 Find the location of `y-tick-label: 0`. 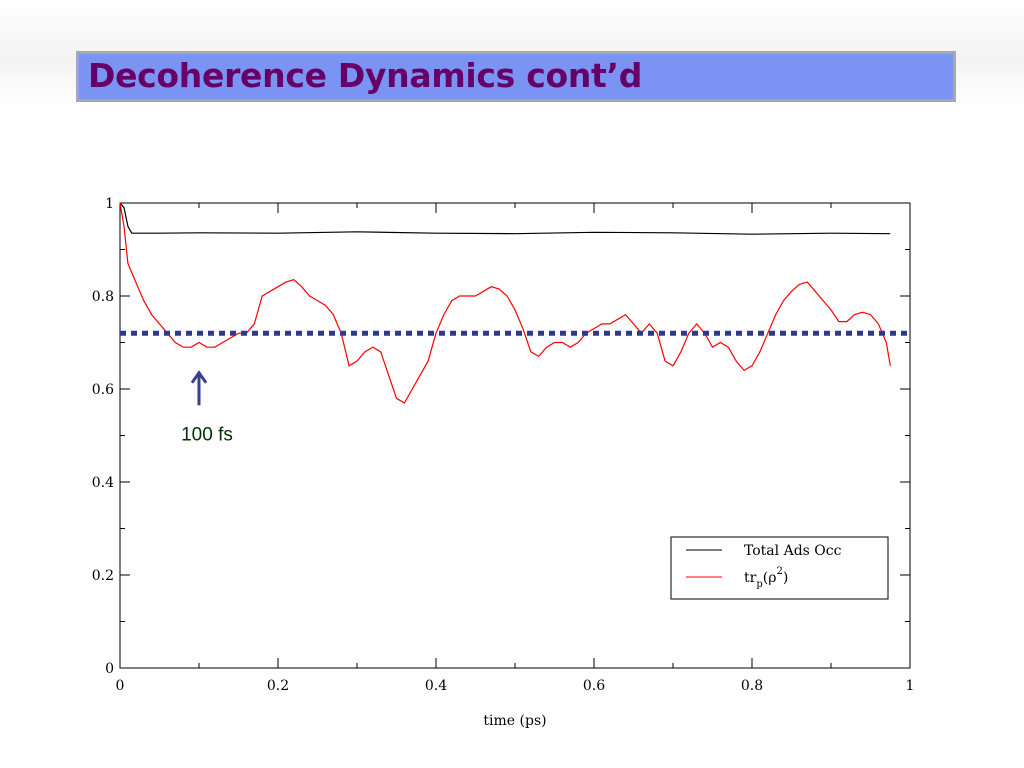

y-tick-label: 0 is located at coordinates (109, 669).